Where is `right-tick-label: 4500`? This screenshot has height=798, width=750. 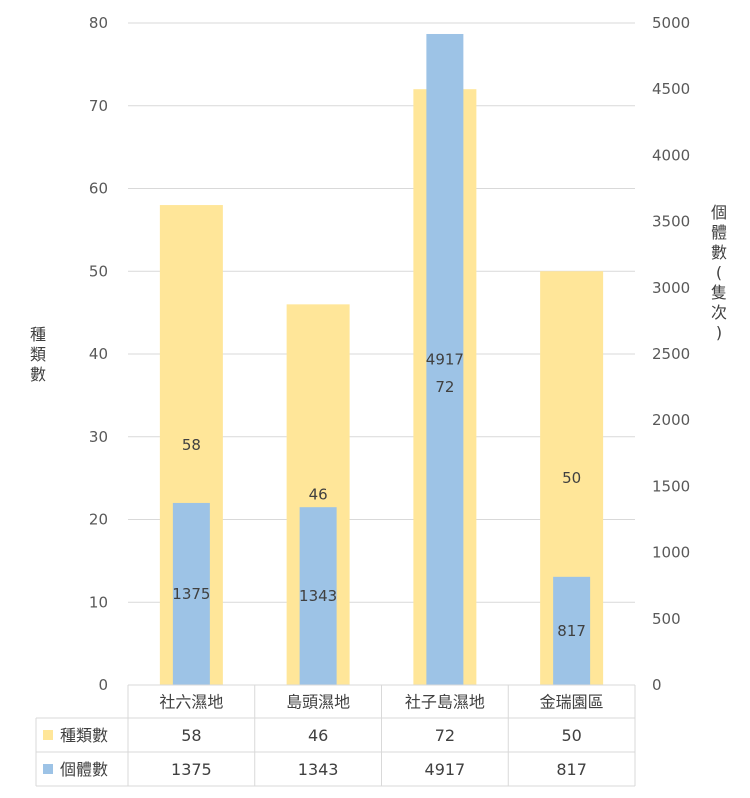 right-tick-label: 4500 is located at coordinates (671, 89).